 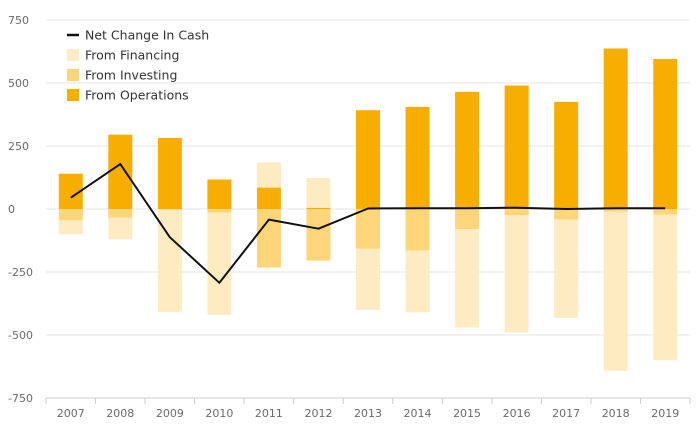 I want to click on x-tick-label: 2018, so click(x=616, y=413).